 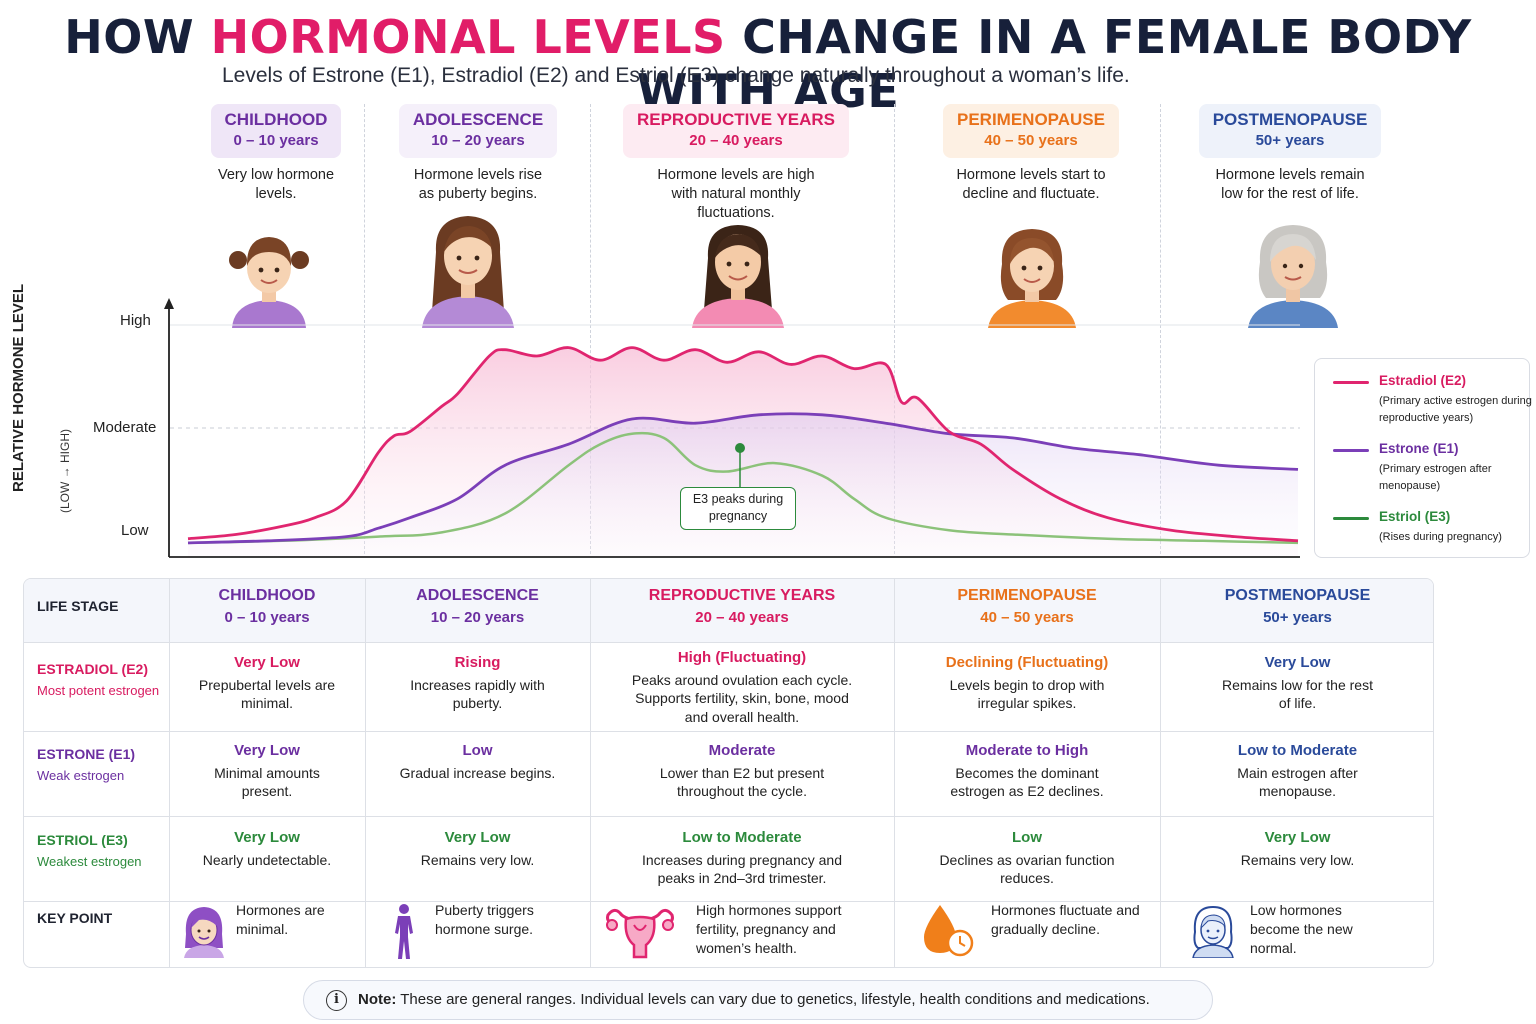 What do you see at coordinates (1213, 931) in the screenshot?
I see `older-woman-face-icon` at bounding box center [1213, 931].